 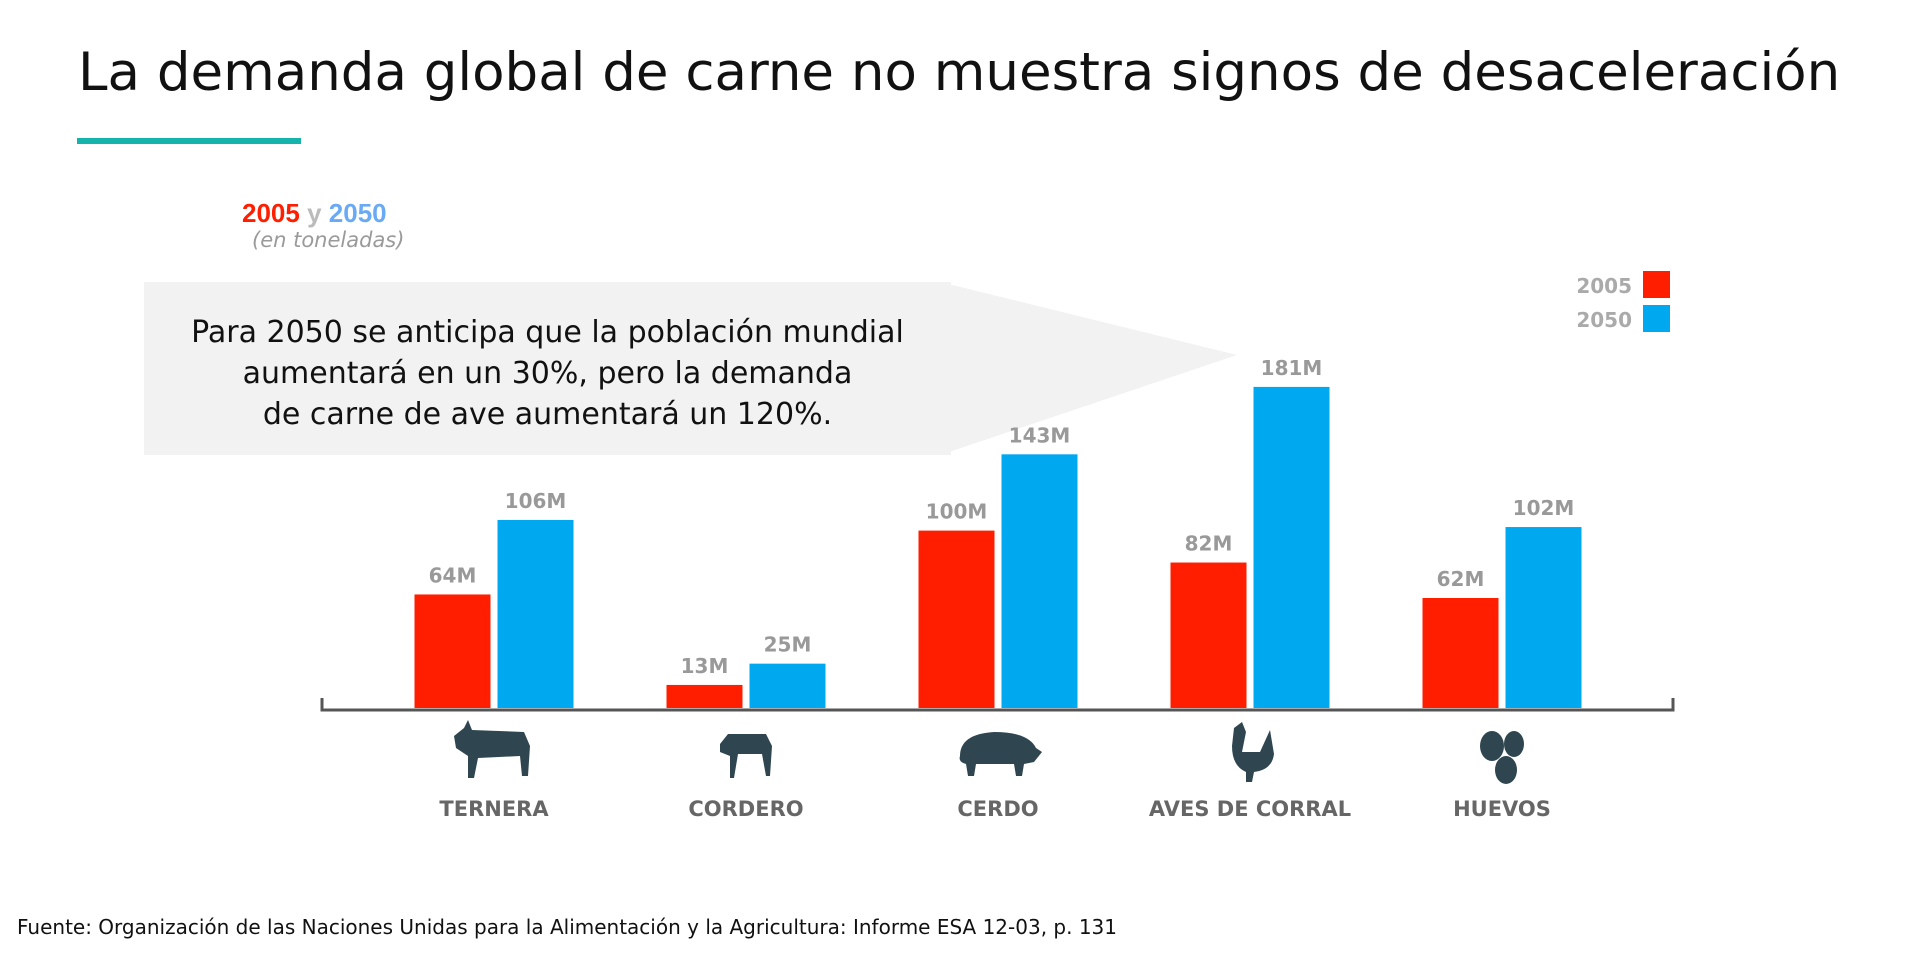 I want to click on bar-2005-aves-de-corral, so click(x=1208, y=635).